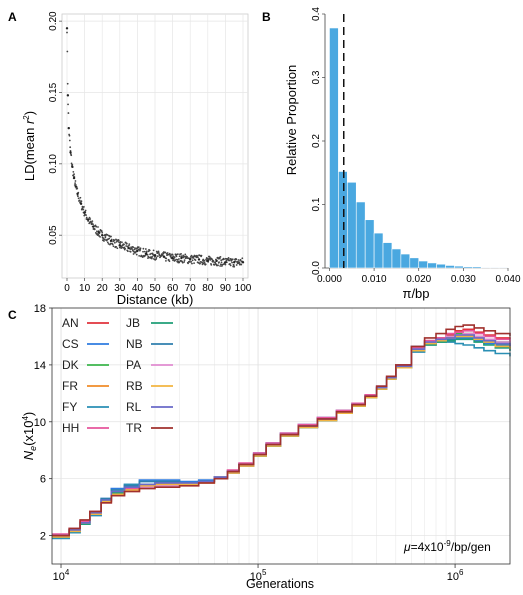  I want to click on panel-c-label: C, so click(12, 315).